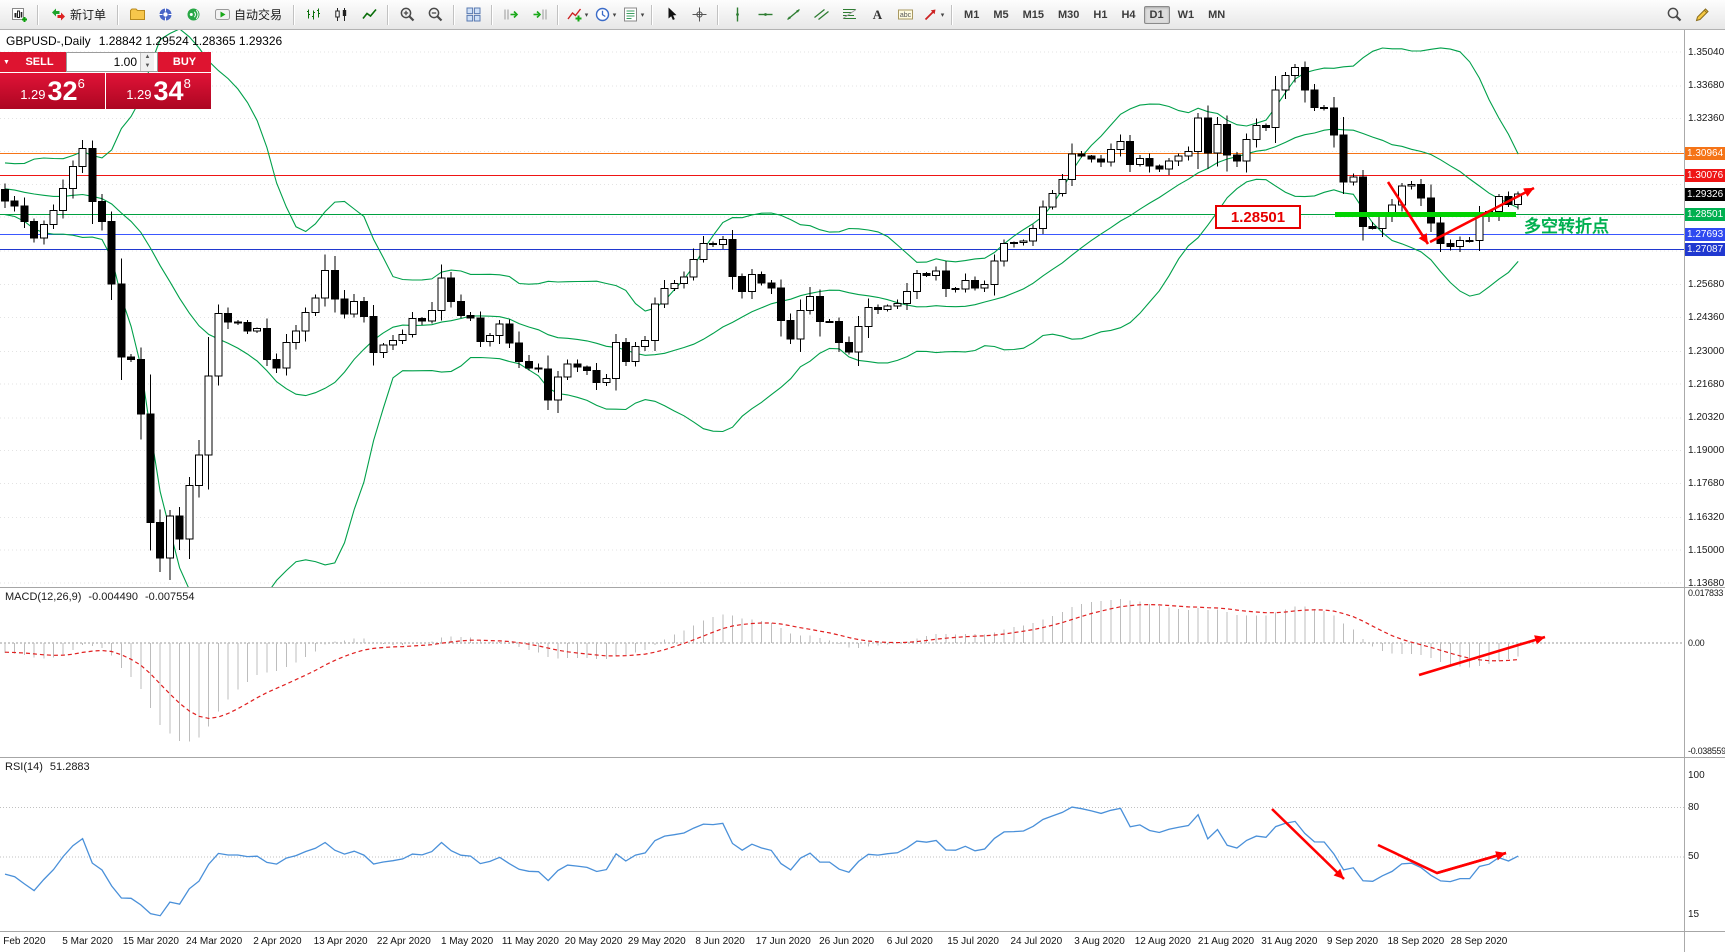  I want to click on text-icon: A, so click(877, 14).